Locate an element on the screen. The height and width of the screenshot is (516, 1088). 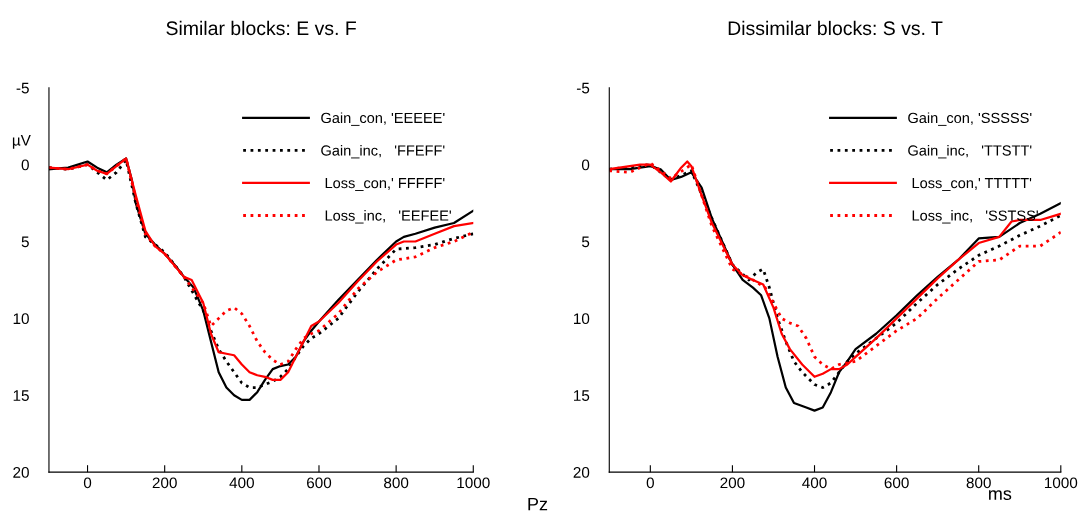
y-axis-title: µV is located at coordinates (21, 141).